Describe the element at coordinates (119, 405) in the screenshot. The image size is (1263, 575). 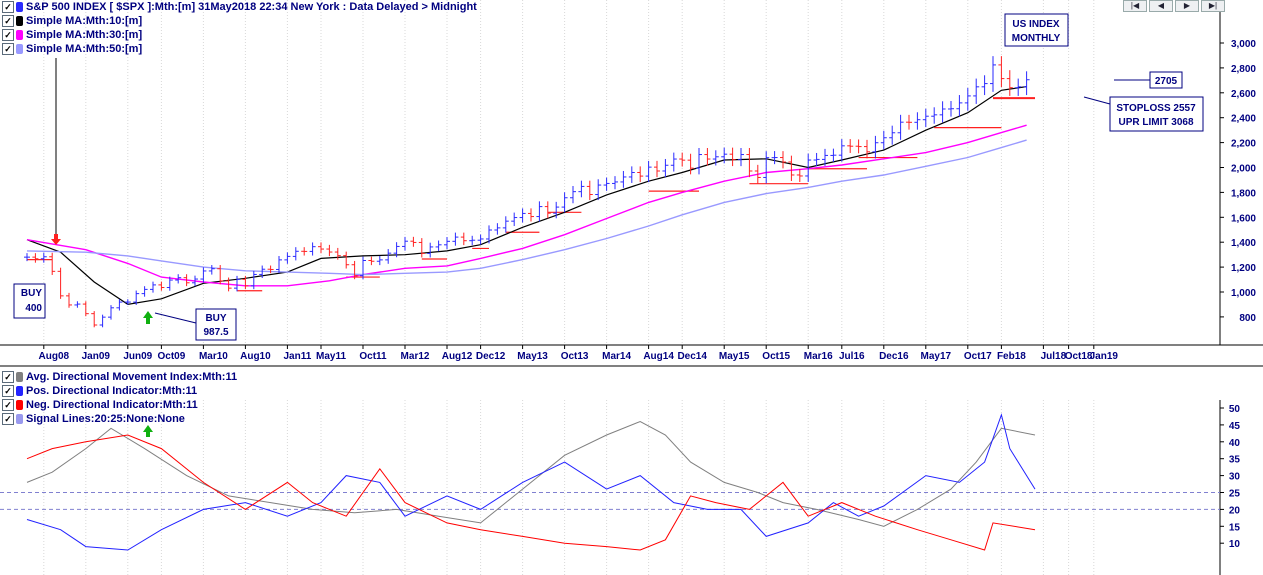
I see `legend-row-ndi: ✓ Neg. Directional Indicator:Mth:11` at that location.